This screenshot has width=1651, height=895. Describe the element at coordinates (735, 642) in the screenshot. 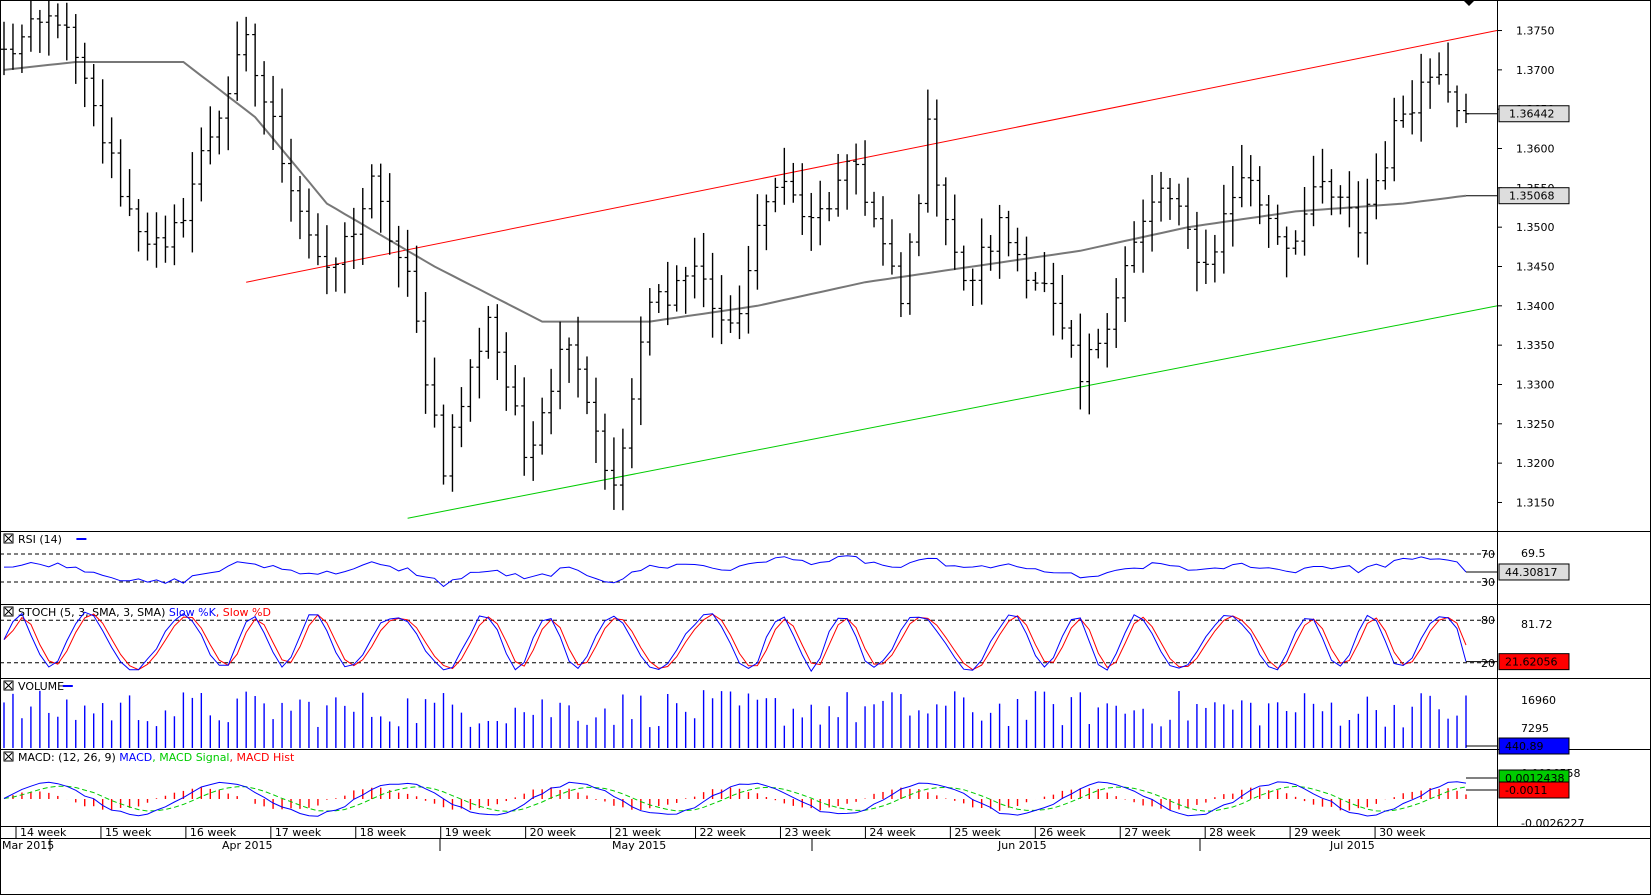

I see `stoch-slow-k-line` at that location.